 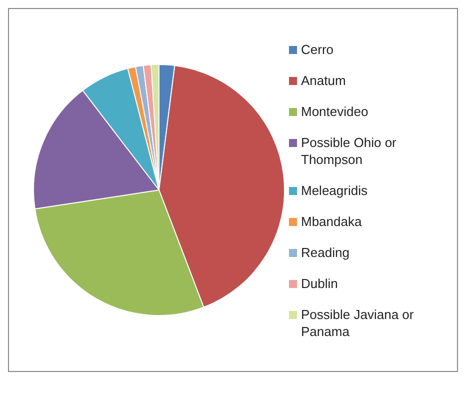 I want to click on legend-label: Reading, so click(x=325, y=252).